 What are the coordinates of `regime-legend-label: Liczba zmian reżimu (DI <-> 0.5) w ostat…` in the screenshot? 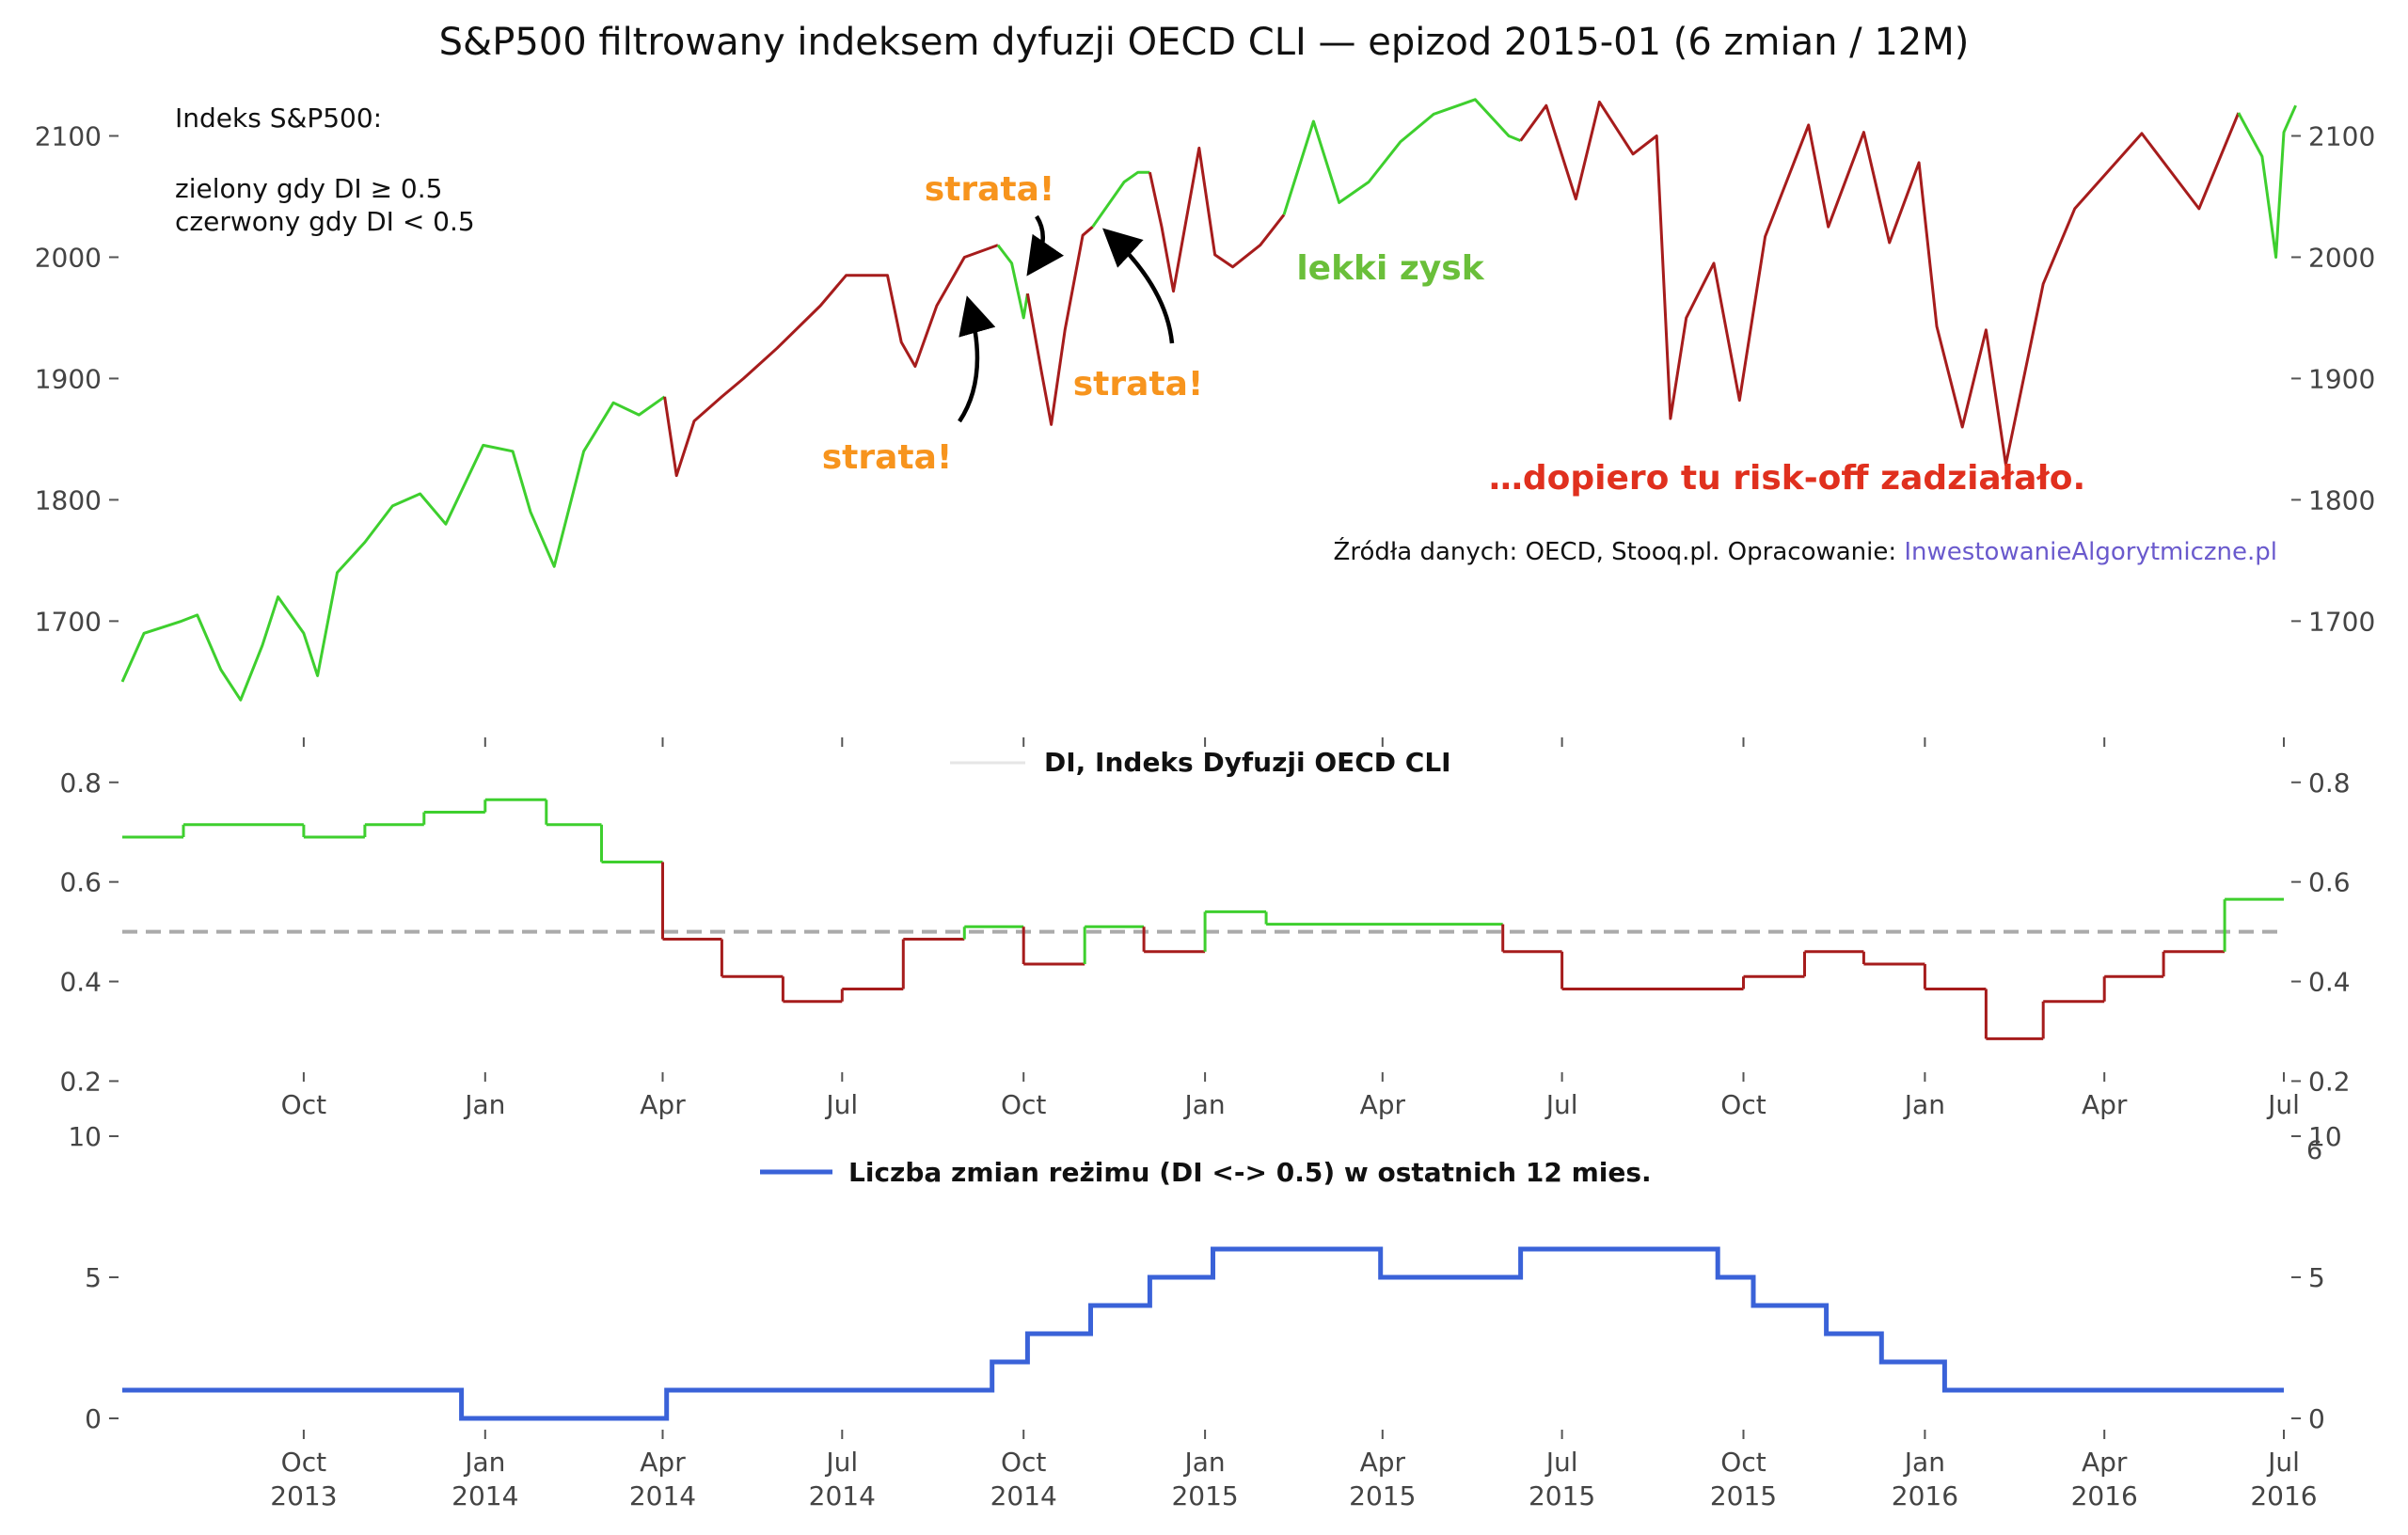 It's located at (1250, 1172).